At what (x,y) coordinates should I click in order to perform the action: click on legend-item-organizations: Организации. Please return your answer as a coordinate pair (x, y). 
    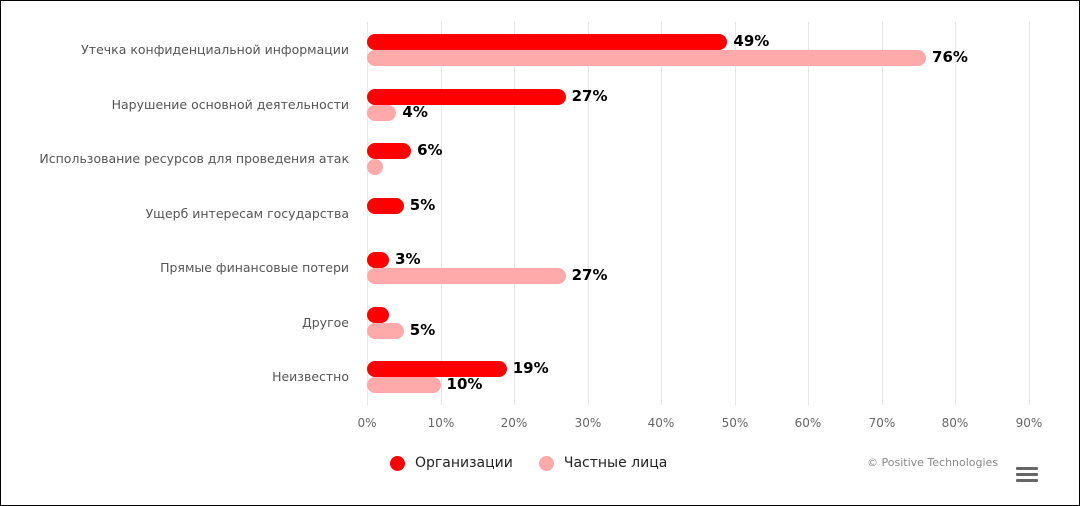
    Looking at the image, I should click on (451, 463).